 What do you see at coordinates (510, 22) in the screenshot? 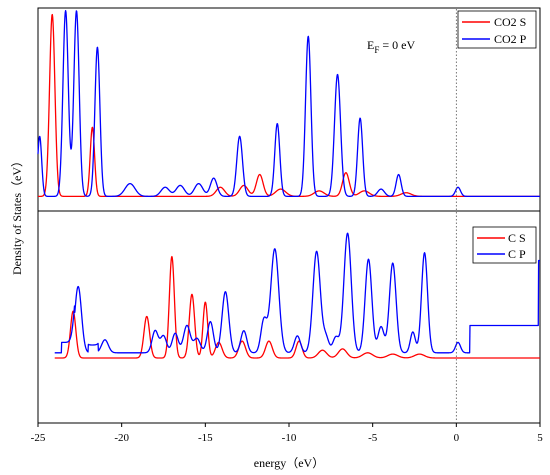
I see `top-legend-label-0: CO2 S` at bounding box center [510, 22].